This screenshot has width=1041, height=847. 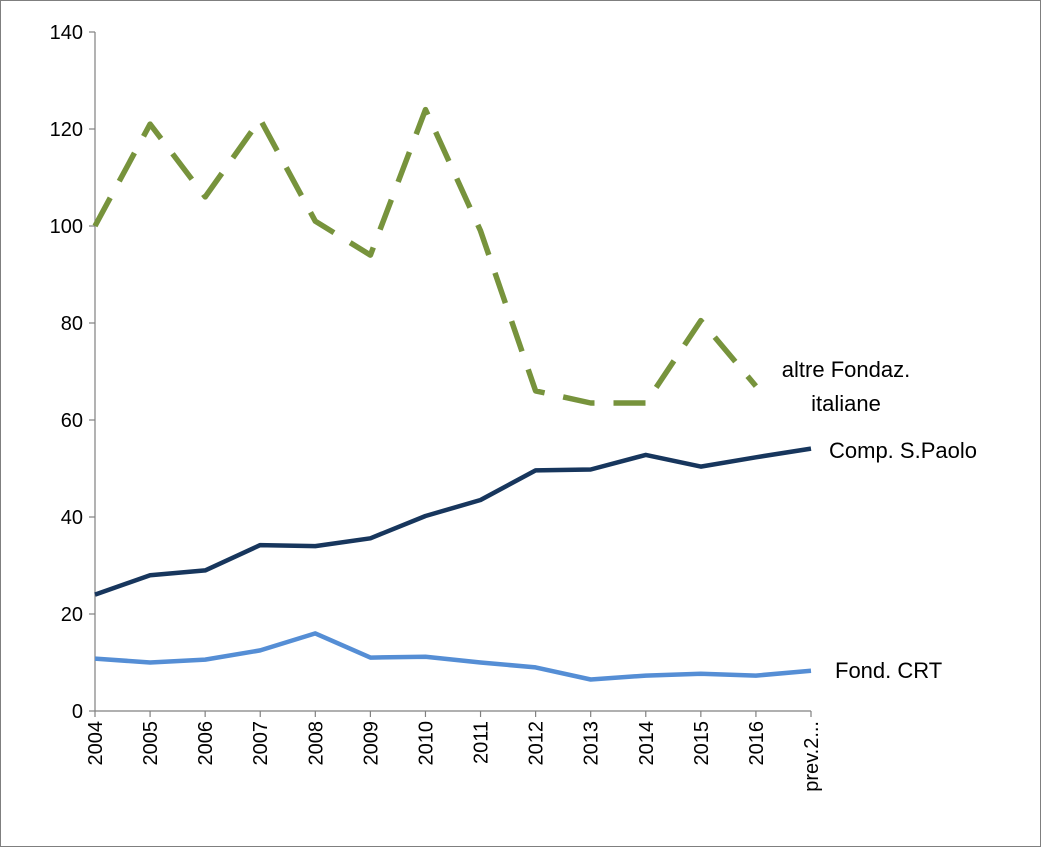 I want to click on x-tick-label: 2010, so click(x=426, y=743).